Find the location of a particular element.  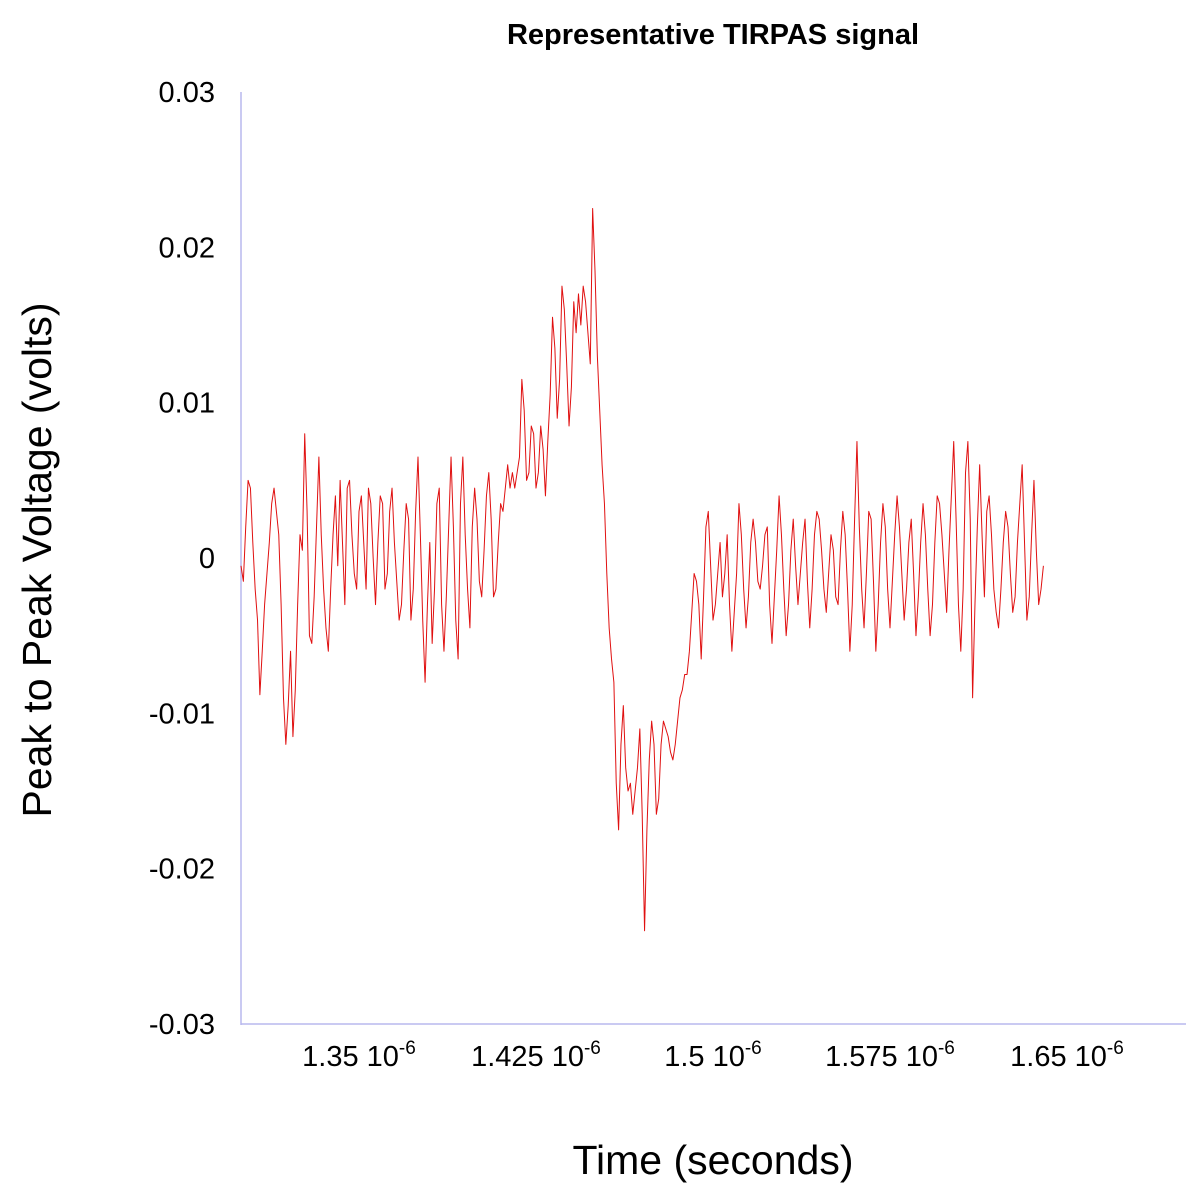

y-tick-label: 0.01 is located at coordinates (187, 404).